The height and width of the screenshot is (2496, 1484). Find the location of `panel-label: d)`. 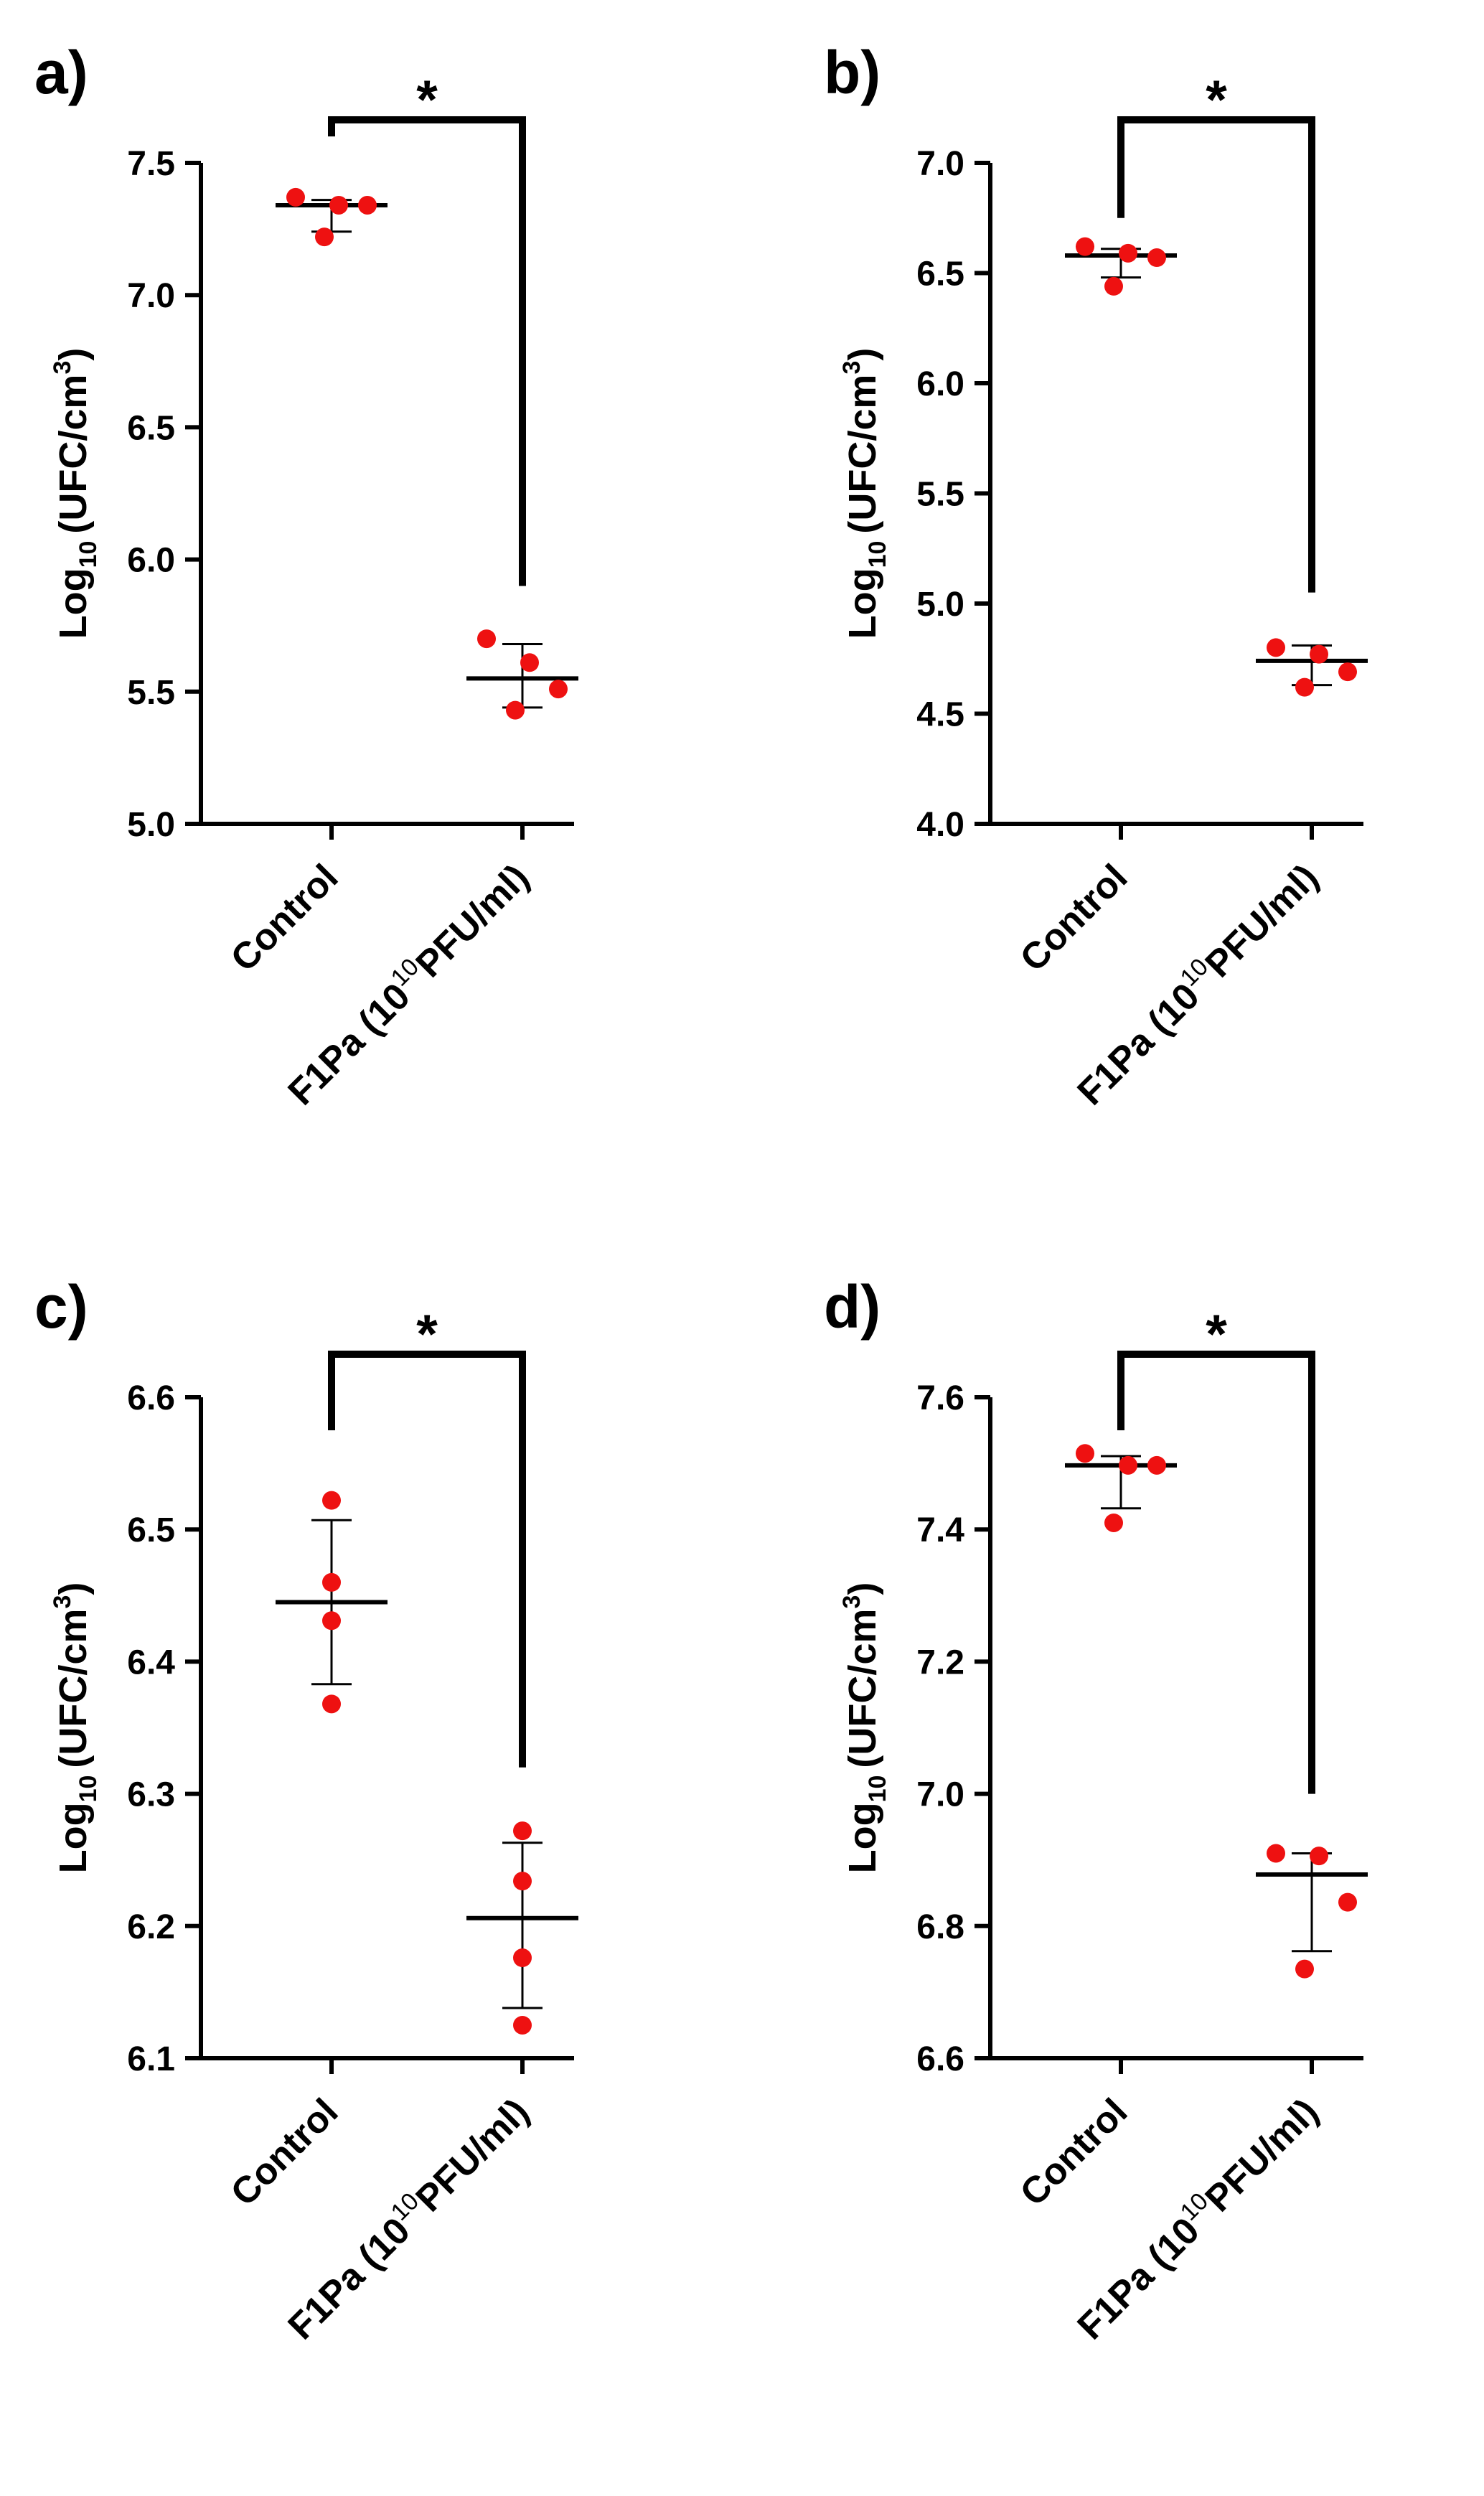

panel-label: d) is located at coordinates (852, 1307).